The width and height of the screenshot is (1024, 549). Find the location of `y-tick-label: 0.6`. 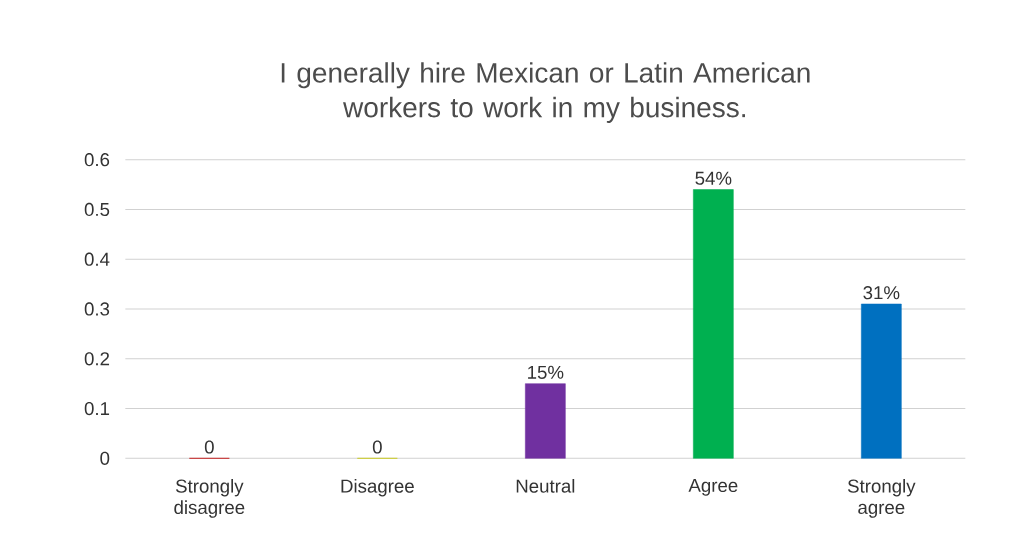

y-tick-label: 0.6 is located at coordinates (97, 160).